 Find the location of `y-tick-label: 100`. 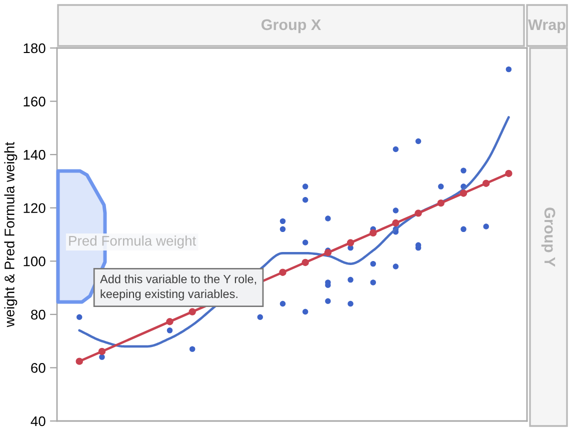

y-tick-label: 100 is located at coordinates (35, 261).